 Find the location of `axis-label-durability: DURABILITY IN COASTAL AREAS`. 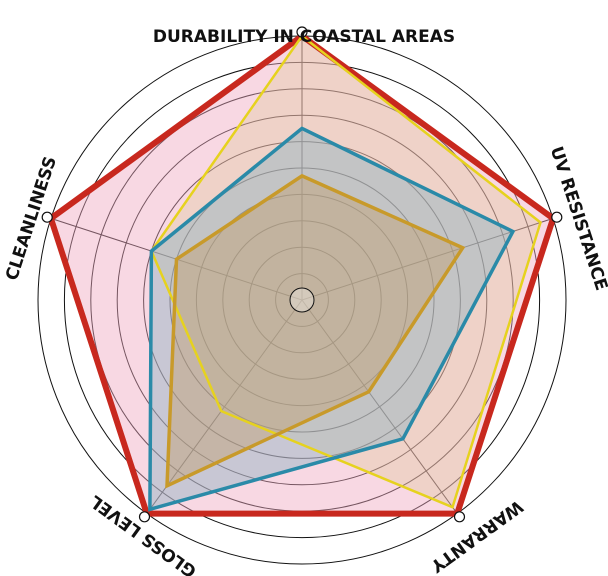

axis-label-durability: DURABILITY IN COASTAL AREAS is located at coordinates (304, 37).